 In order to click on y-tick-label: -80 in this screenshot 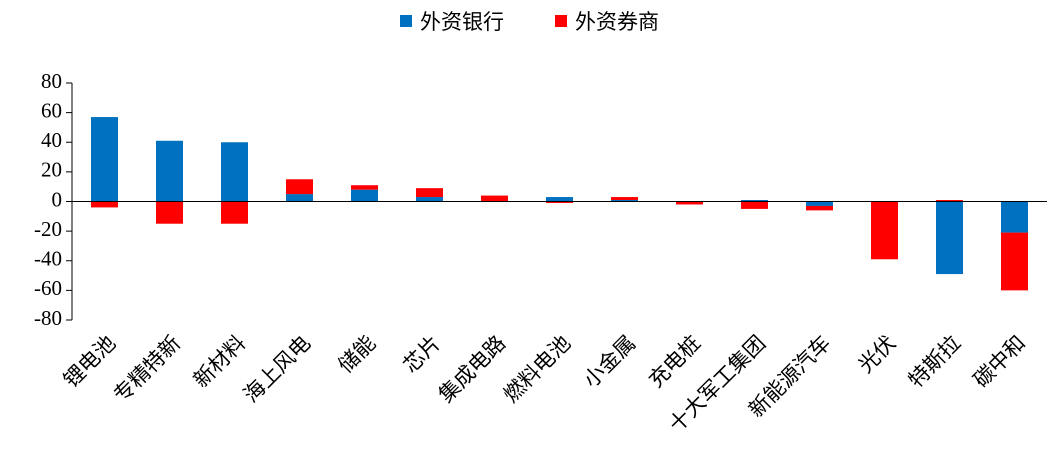, I will do `click(48, 318)`.